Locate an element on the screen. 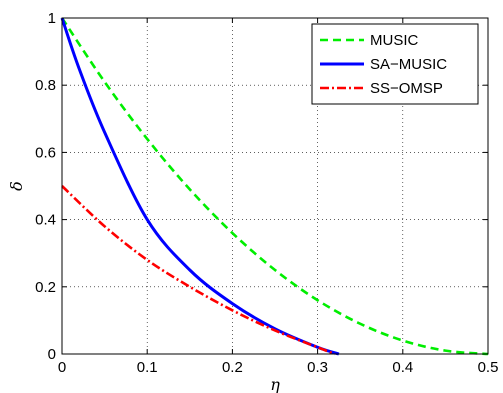 The height and width of the screenshot is (393, 503). y-tick-label: 0 is located at coordinates (52, 354).